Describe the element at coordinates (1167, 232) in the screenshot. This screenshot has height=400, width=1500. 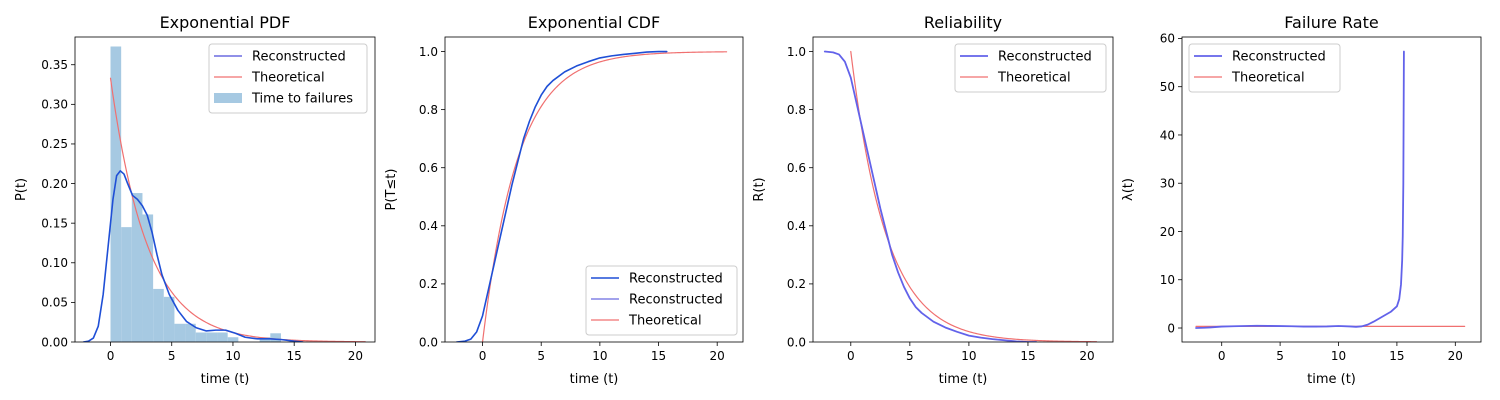
I see `y-tick-label: 20` at that location.